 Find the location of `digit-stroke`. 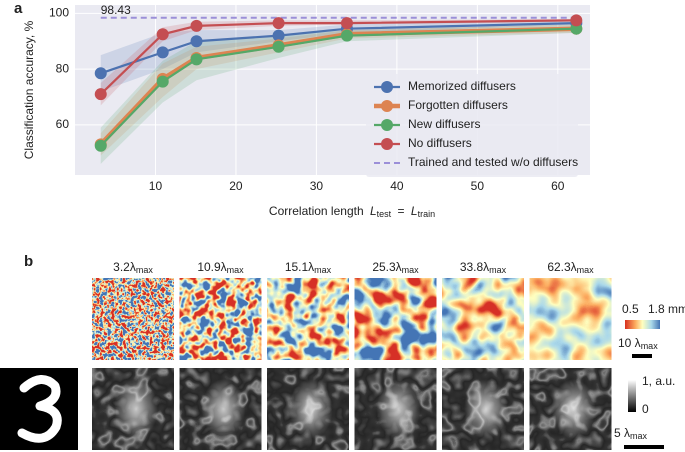

digit-stroke is located at coordinates (39, 409).